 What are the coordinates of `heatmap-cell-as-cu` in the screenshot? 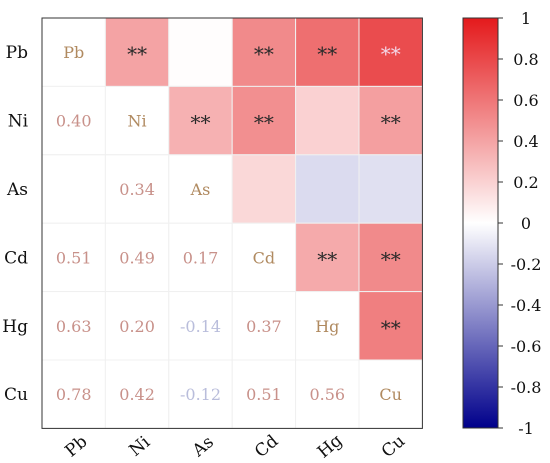 It's located at (390, 189).